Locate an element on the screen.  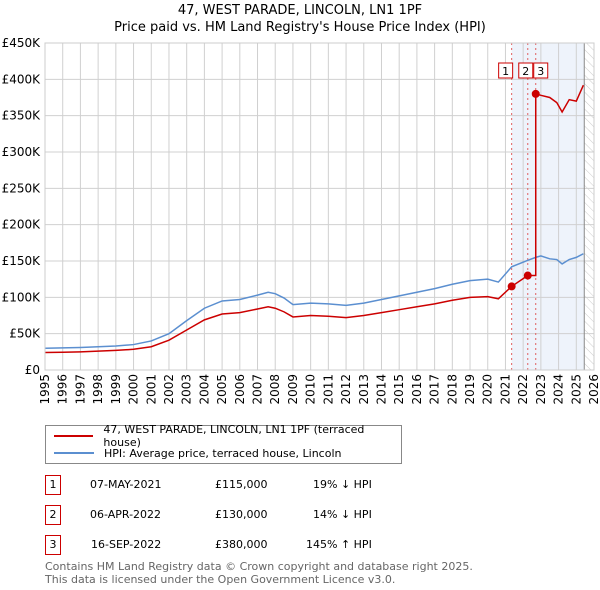
sale-row: 3 16-SEP-2022 £380,000 145% ↑ HPI is located at coordinates (245, 545).